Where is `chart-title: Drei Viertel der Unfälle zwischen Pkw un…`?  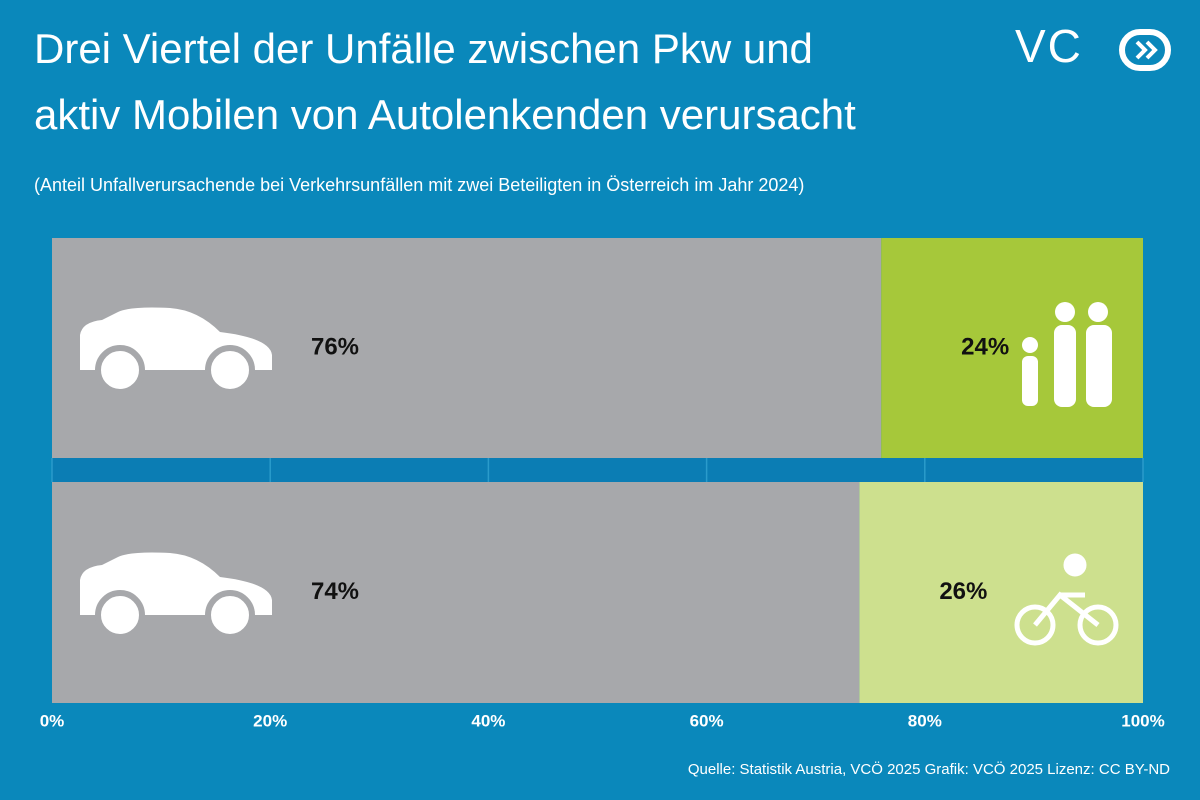
chart-title: Drei Viertel der Unfälle zwischen Pkw un… is located at coordinates (423, 48).